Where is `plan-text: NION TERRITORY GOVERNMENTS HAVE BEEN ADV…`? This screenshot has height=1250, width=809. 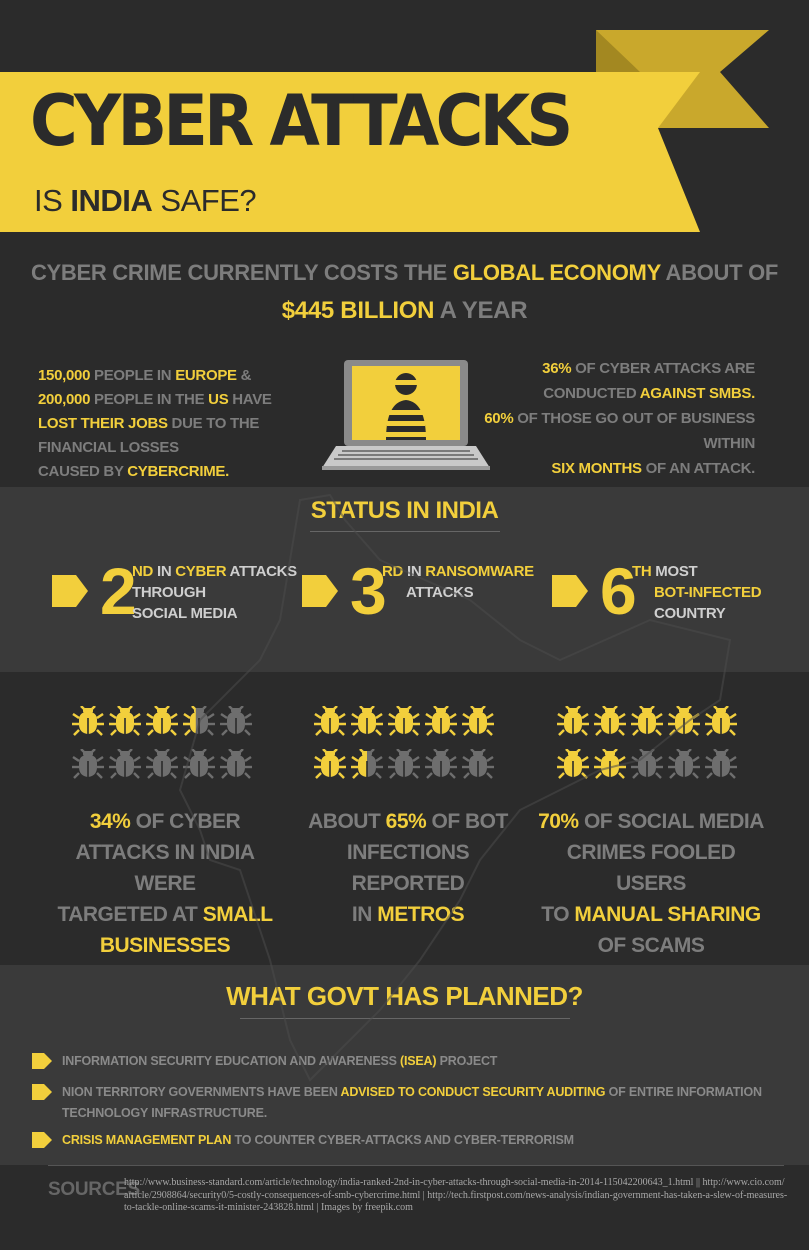
plan-text: NION TERRITORY GOVERNMENTS HAVE BEEN ADV… is located at coordinates (412, 1102).